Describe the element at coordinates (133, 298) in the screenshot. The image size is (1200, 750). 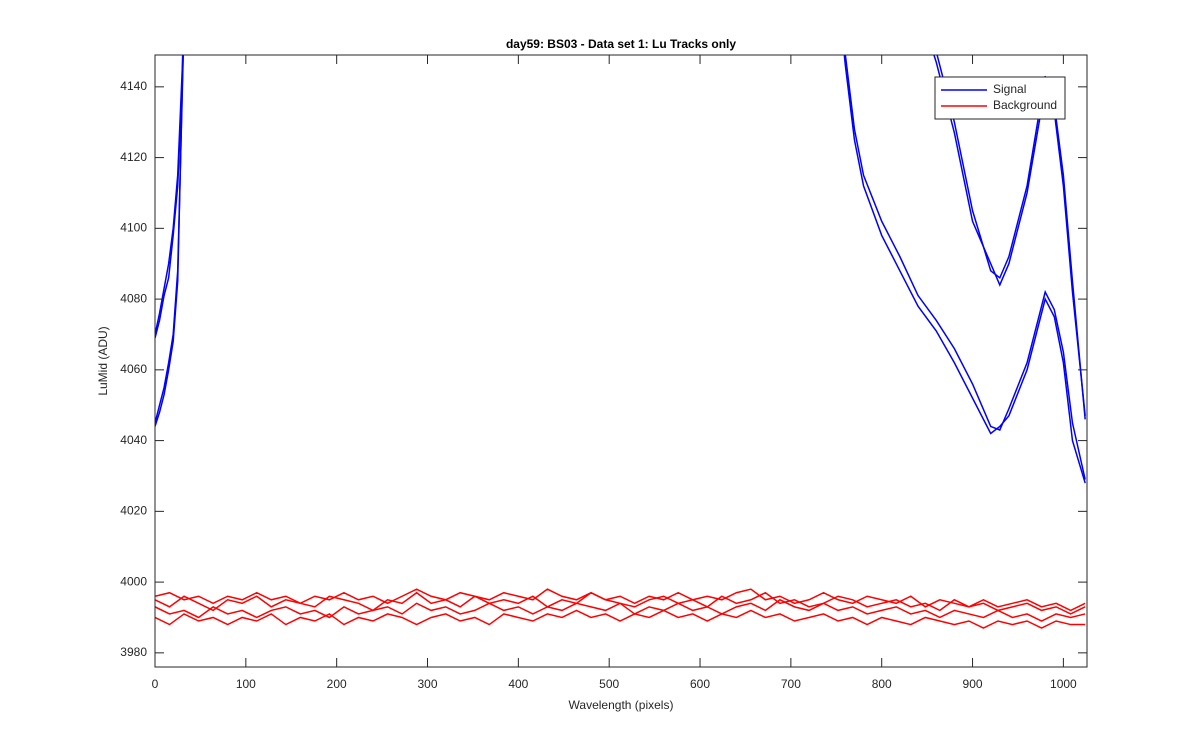
I see `y-tick-label: 4080` at that location.